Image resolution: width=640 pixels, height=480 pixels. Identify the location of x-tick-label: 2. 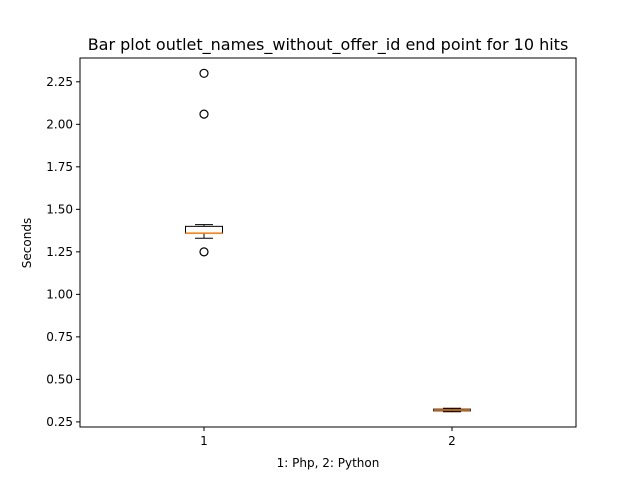
(452, 441).